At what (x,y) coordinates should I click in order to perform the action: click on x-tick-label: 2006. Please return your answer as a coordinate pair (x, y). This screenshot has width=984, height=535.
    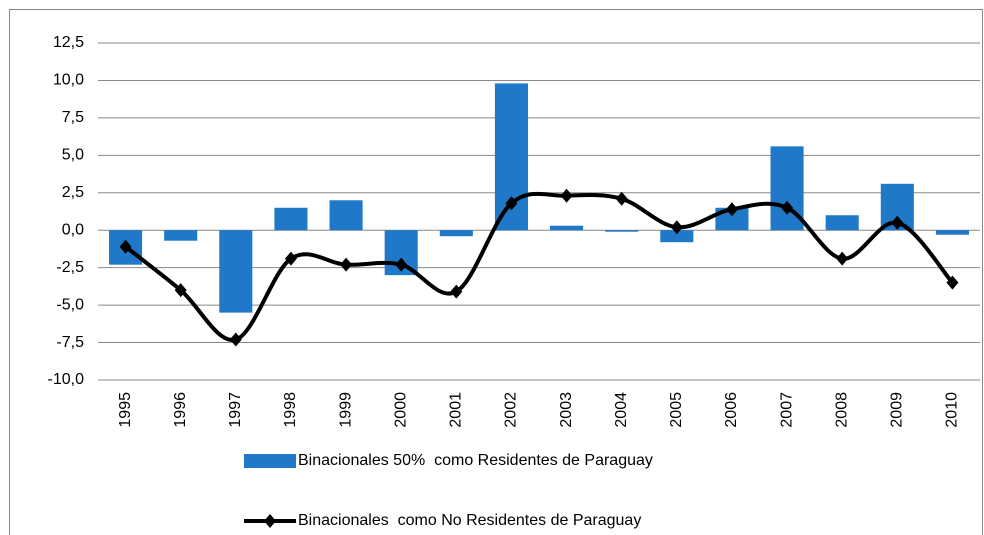
    Looking at the image, I should click on (731, 410).